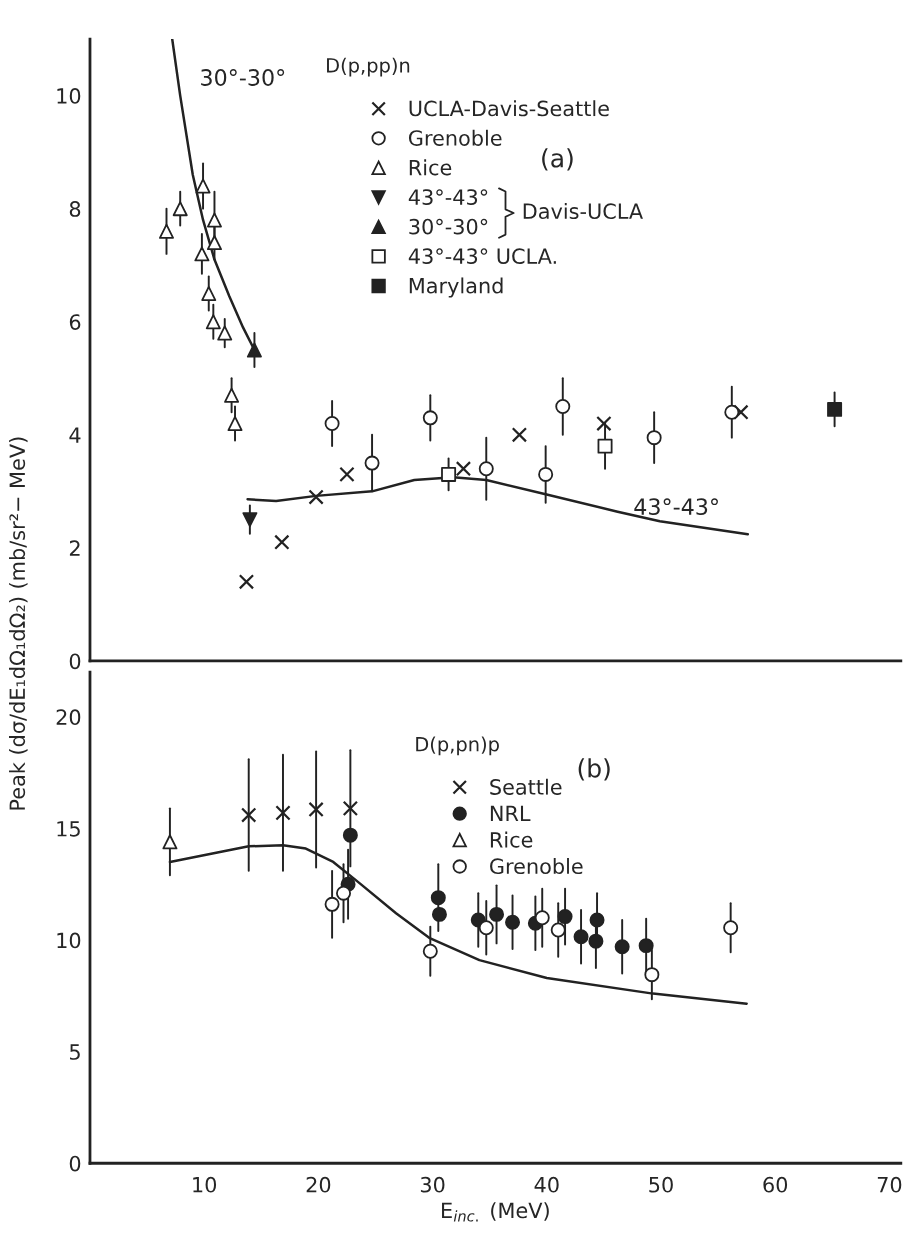 The height and width of the screenshot is (1235, 908). What do you see at coordinates (243, 77) in the screenshot?
I see `annotation: 30°-30°` at bounding box center [243, 77].